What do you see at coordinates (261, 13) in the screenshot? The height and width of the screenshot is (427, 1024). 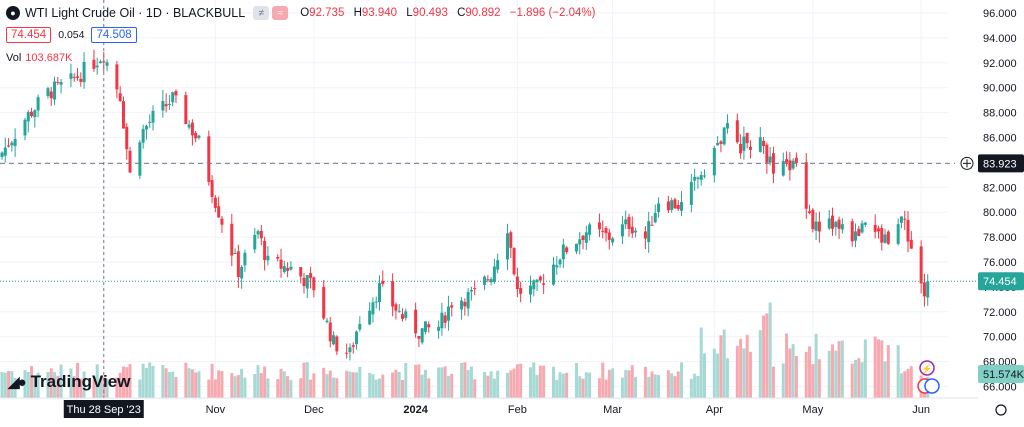 I see `compare-icon: ≠` at bounding box center [261, 13].